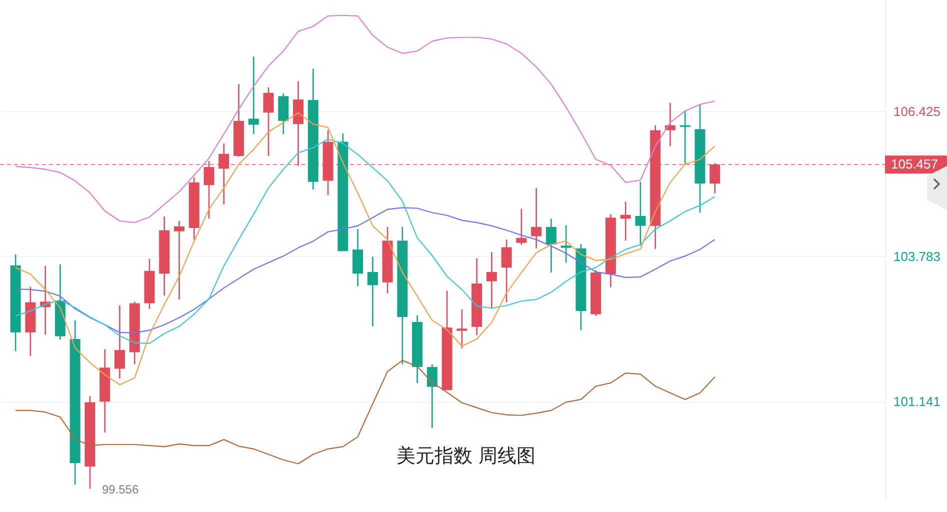  What do you see at coordinates (466, 456) in the screenshot?
I see `text: 美元指数 周线图` at bounding box center [466, 456].